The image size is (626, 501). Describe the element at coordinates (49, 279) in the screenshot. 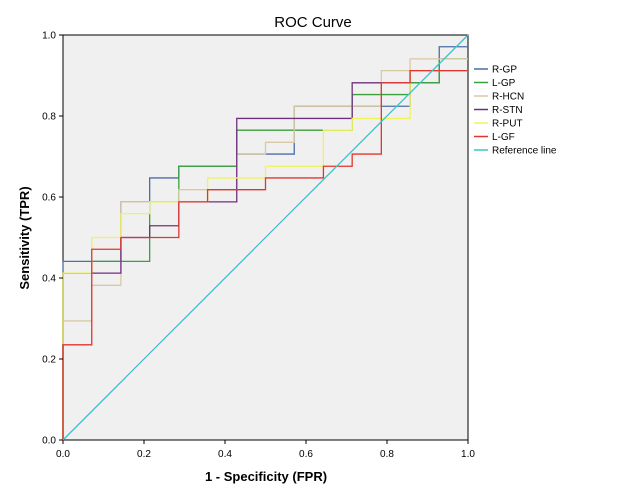

I see `y-tick-label: 0.4` at that location.